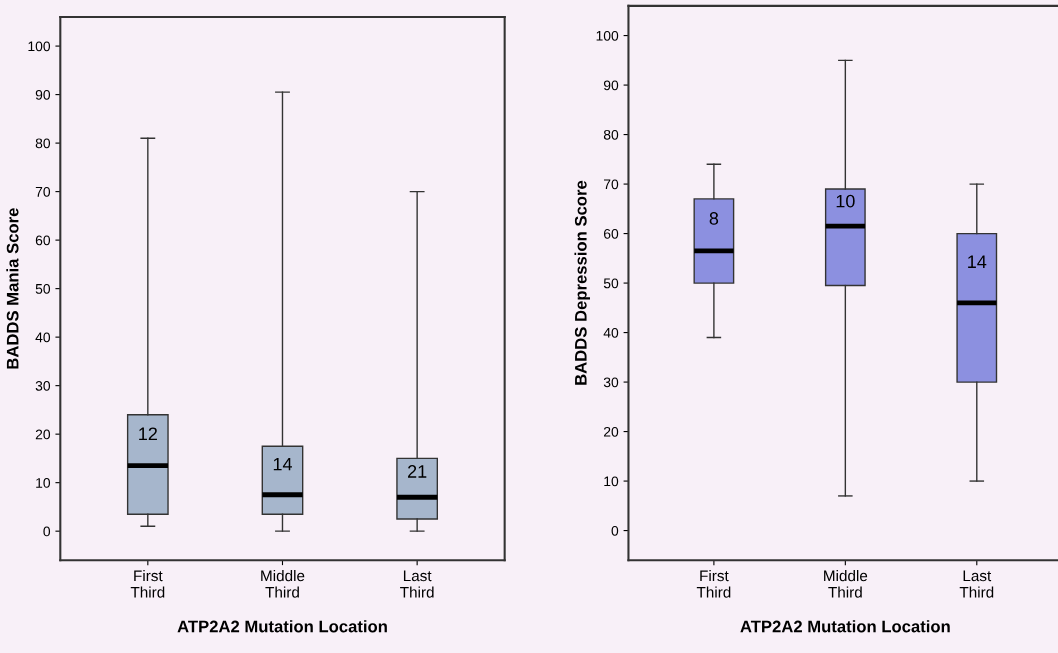  I want to click on annotation: 8, so click(714, 218).